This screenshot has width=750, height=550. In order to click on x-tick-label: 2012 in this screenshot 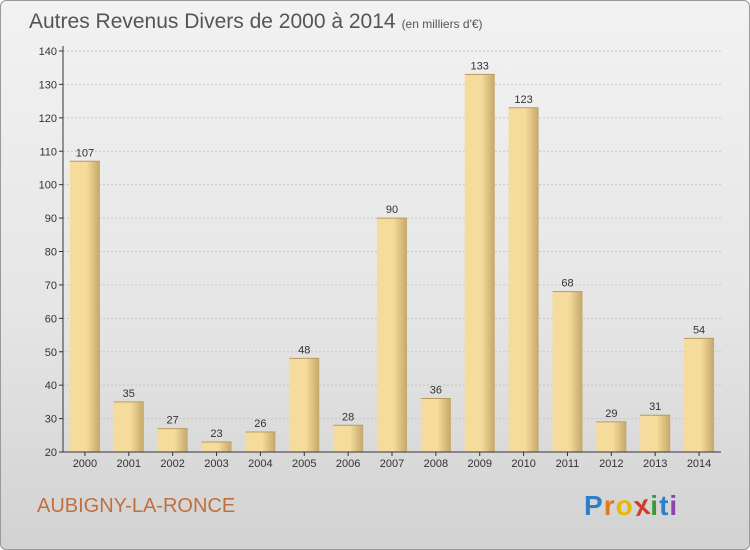, I will do `click(611, 464)`.